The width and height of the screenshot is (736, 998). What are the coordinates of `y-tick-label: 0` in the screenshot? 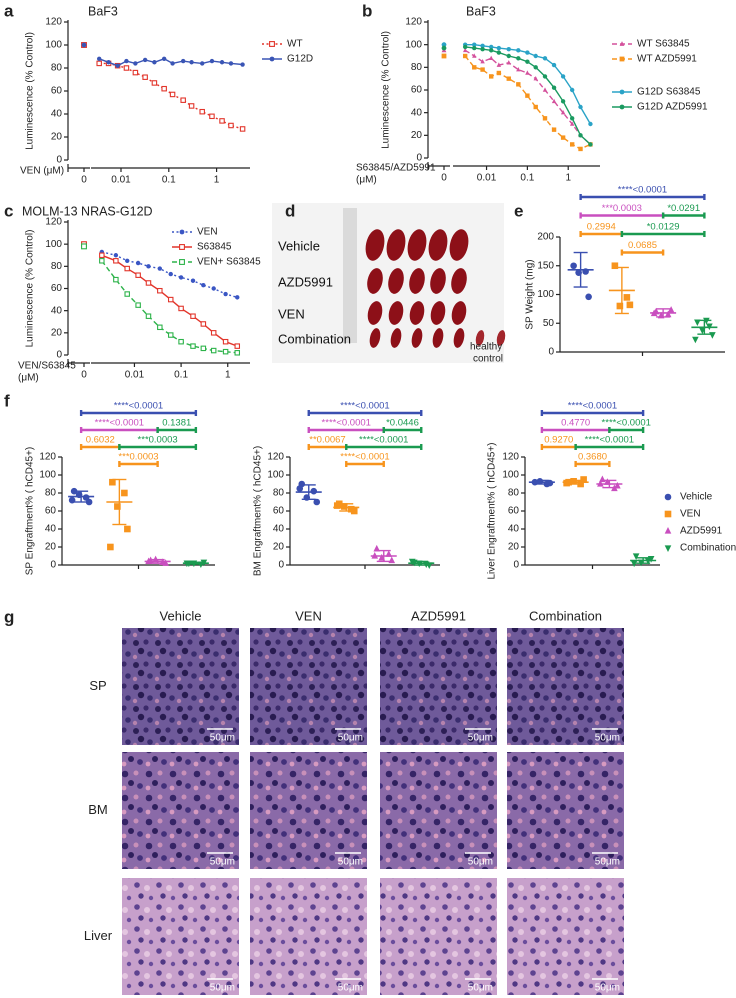 It's located at (516, 565).